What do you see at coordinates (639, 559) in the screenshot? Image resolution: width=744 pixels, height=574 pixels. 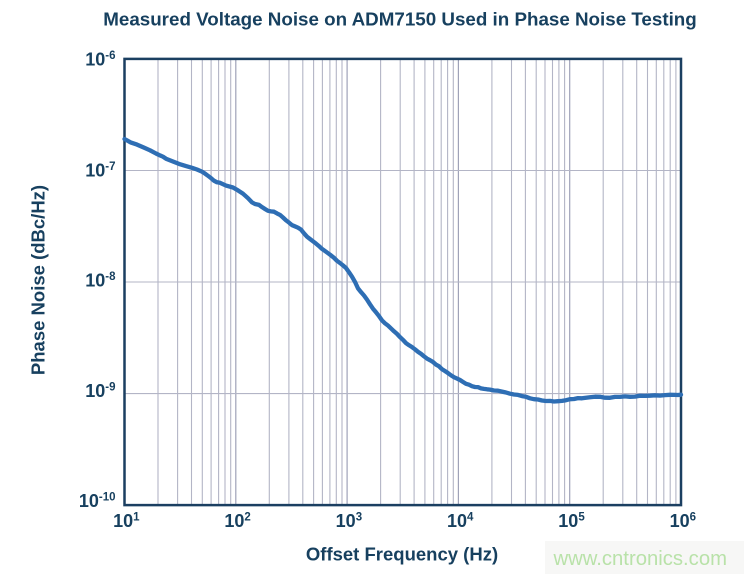 I see `svg-text: www.cntronics.com` at bounding box center [639, 559].